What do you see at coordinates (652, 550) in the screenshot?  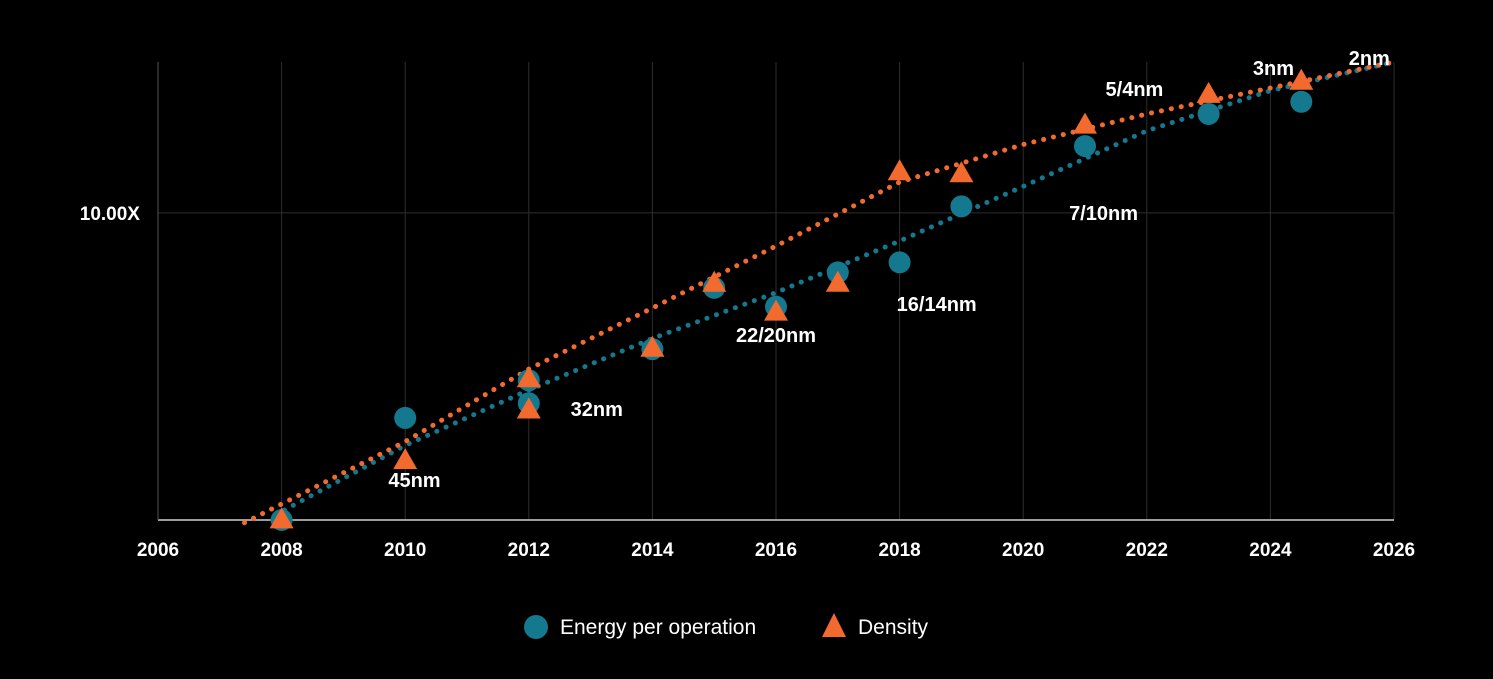 I see `x-tick-label-2014: 2014` at bounding box center [652, 550].